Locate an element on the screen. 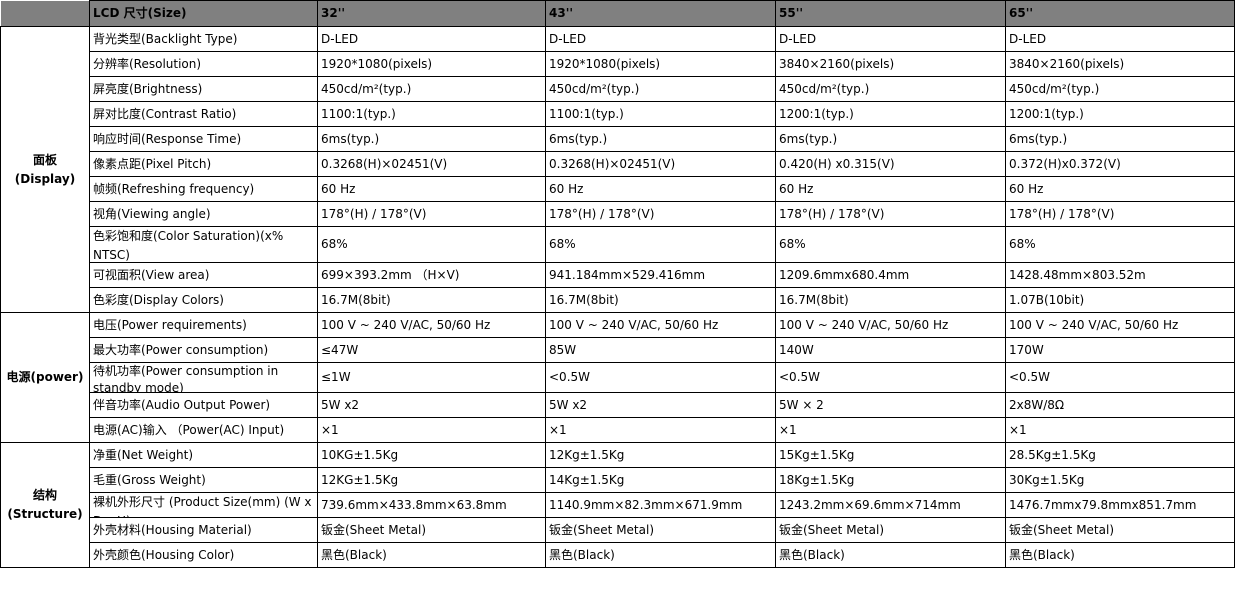 Image resolution: width=1235 pixels, height=589 pixels. spec-value-cell: 16.7M(8bit) is located at coordinates (660, 300).